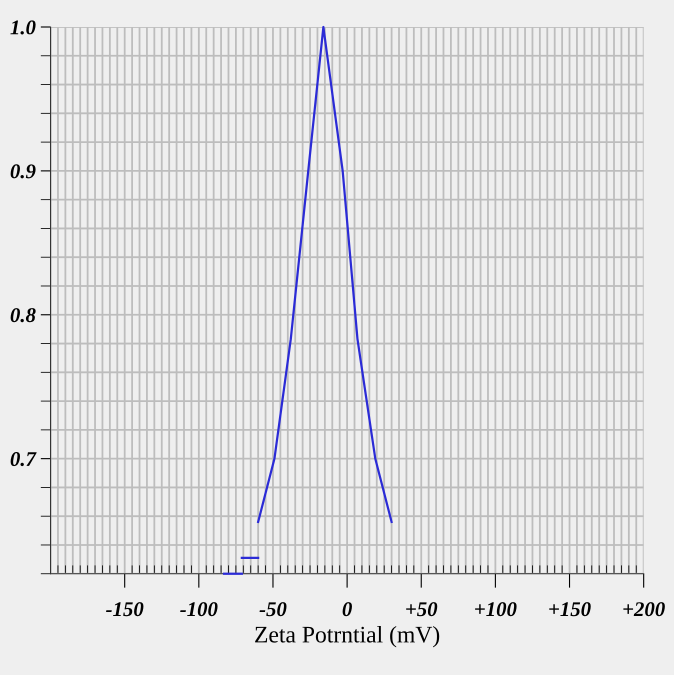  I want to click on y-tick-label: 0.8, so click(23, 315).